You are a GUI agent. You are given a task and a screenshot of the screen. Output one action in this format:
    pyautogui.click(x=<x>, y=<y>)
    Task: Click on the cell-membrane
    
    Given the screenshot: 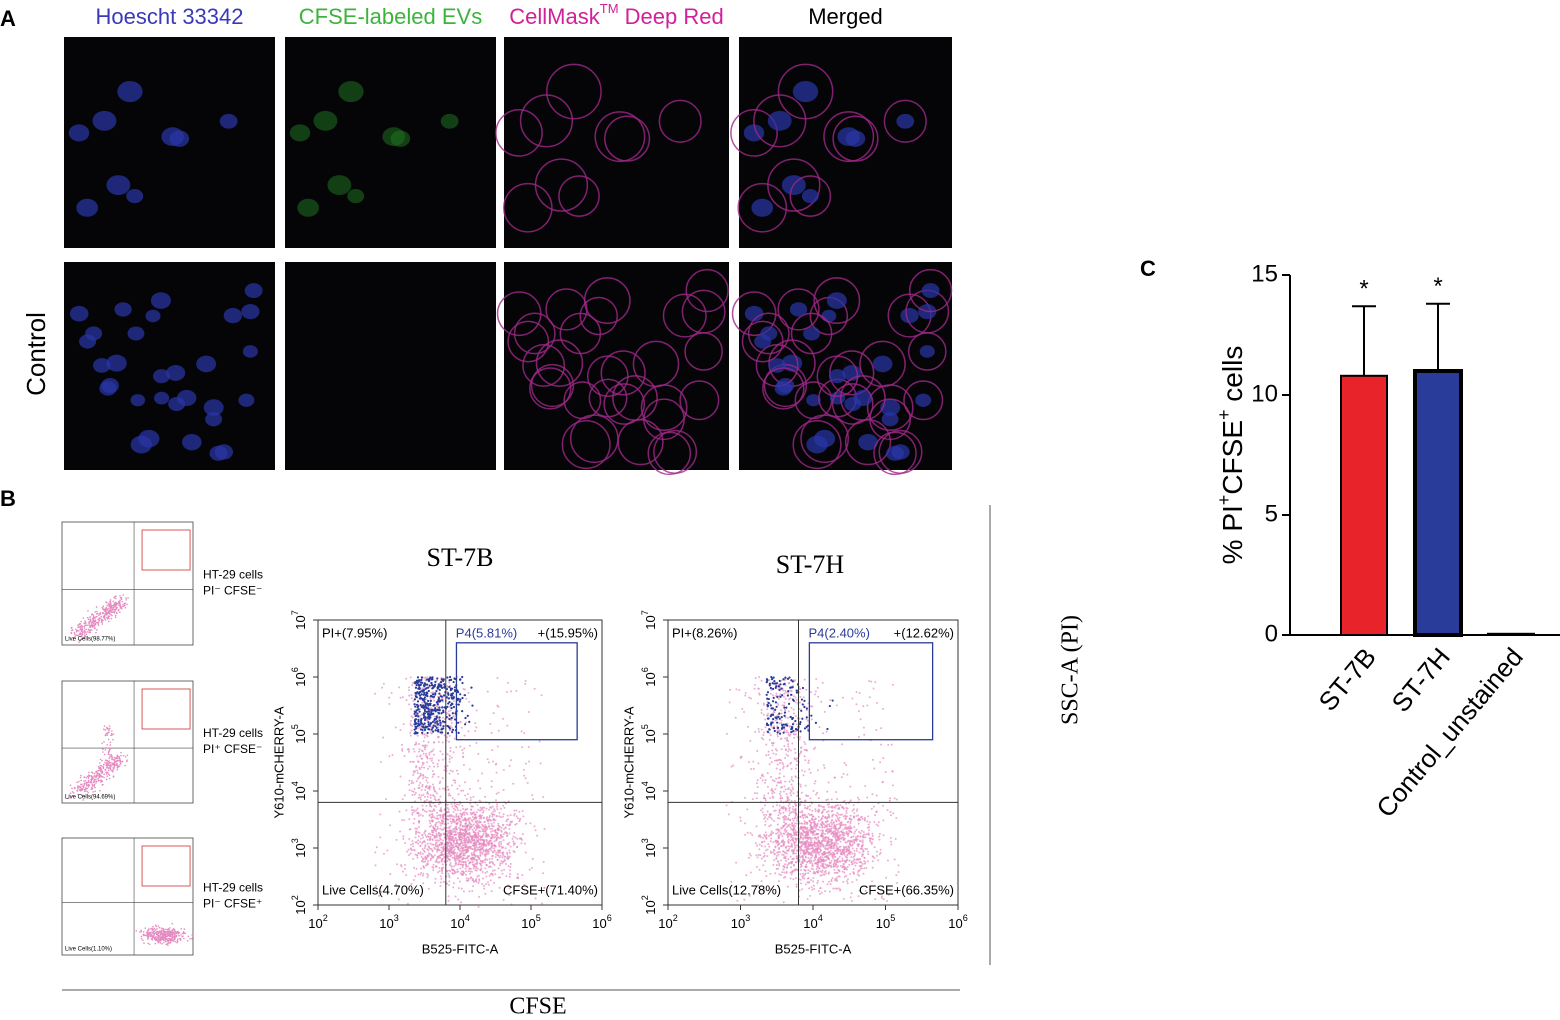 What is the action you would take?
    pyautogui.click(x=624, y=404)
    